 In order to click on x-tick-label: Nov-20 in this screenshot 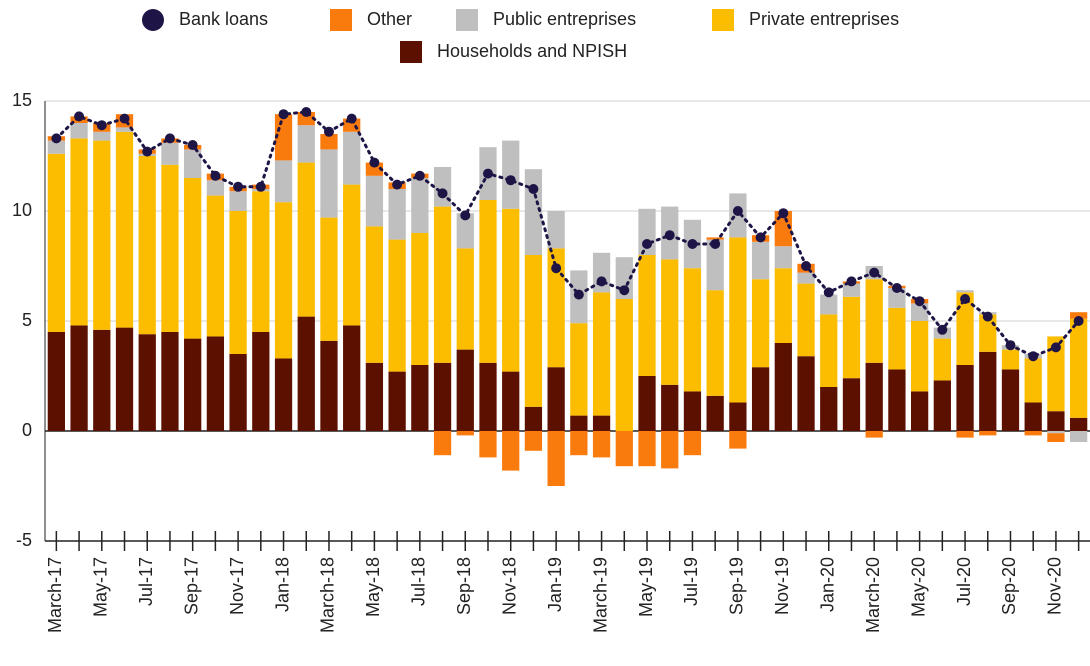, I will do `click(1055, 586)`.